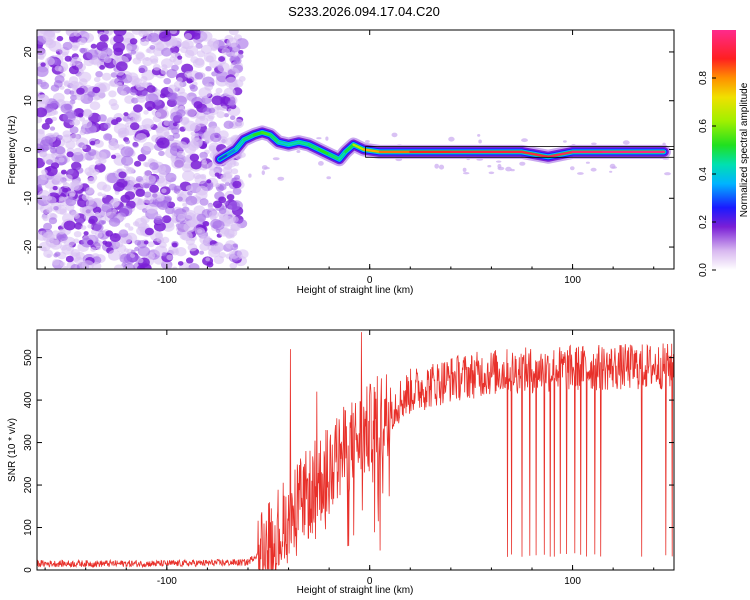 This screenshot has height=600, width=750. What do you see at coordinates (703, 174) in the screenshot?
I see `colorbar-tick-label: 0.4` at bounding box center [703, 174].